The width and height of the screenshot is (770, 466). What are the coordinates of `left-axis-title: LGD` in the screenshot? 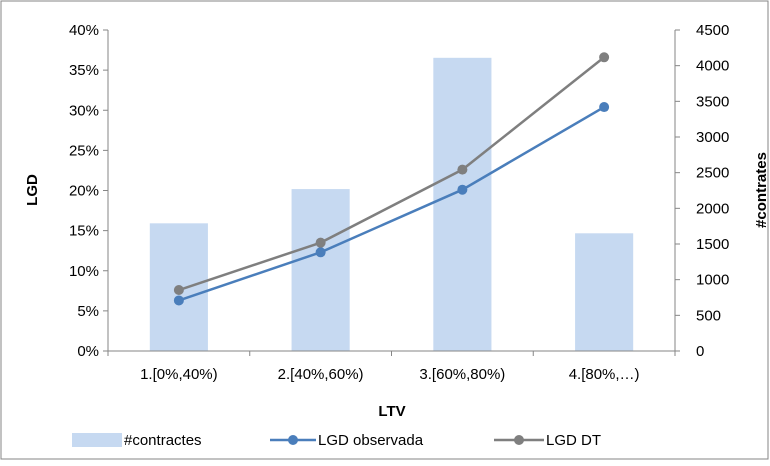 It's located at (32, 190).